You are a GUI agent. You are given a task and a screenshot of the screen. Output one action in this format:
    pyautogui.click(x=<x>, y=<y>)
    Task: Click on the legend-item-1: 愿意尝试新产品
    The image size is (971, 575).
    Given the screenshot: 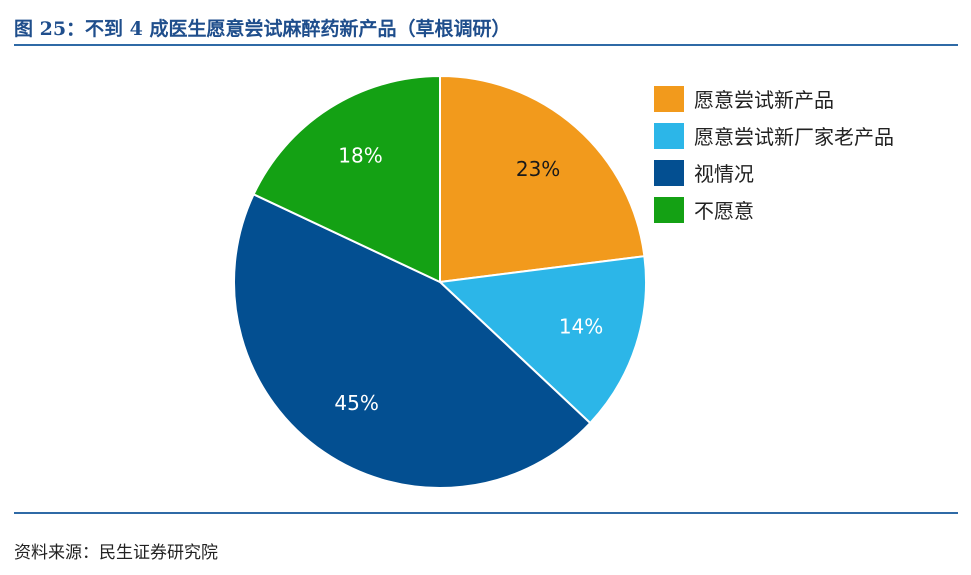 What is the action you would take?
    pyautogui.click(x=774, y=98)
    